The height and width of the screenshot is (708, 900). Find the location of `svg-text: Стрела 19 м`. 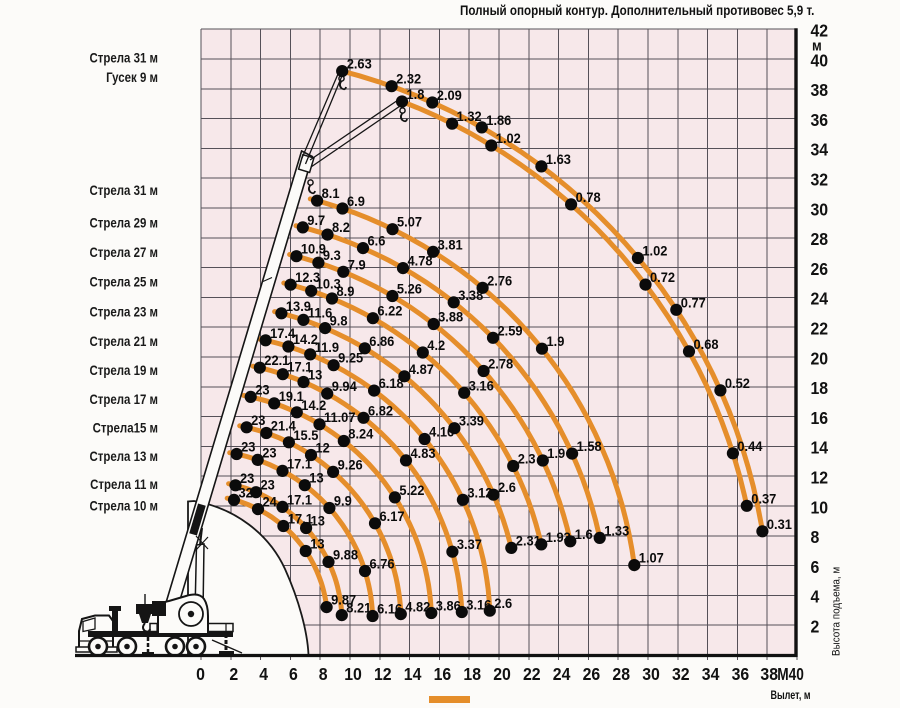

svg-text: Стрела 19 м is located at coordinates (123, 370).